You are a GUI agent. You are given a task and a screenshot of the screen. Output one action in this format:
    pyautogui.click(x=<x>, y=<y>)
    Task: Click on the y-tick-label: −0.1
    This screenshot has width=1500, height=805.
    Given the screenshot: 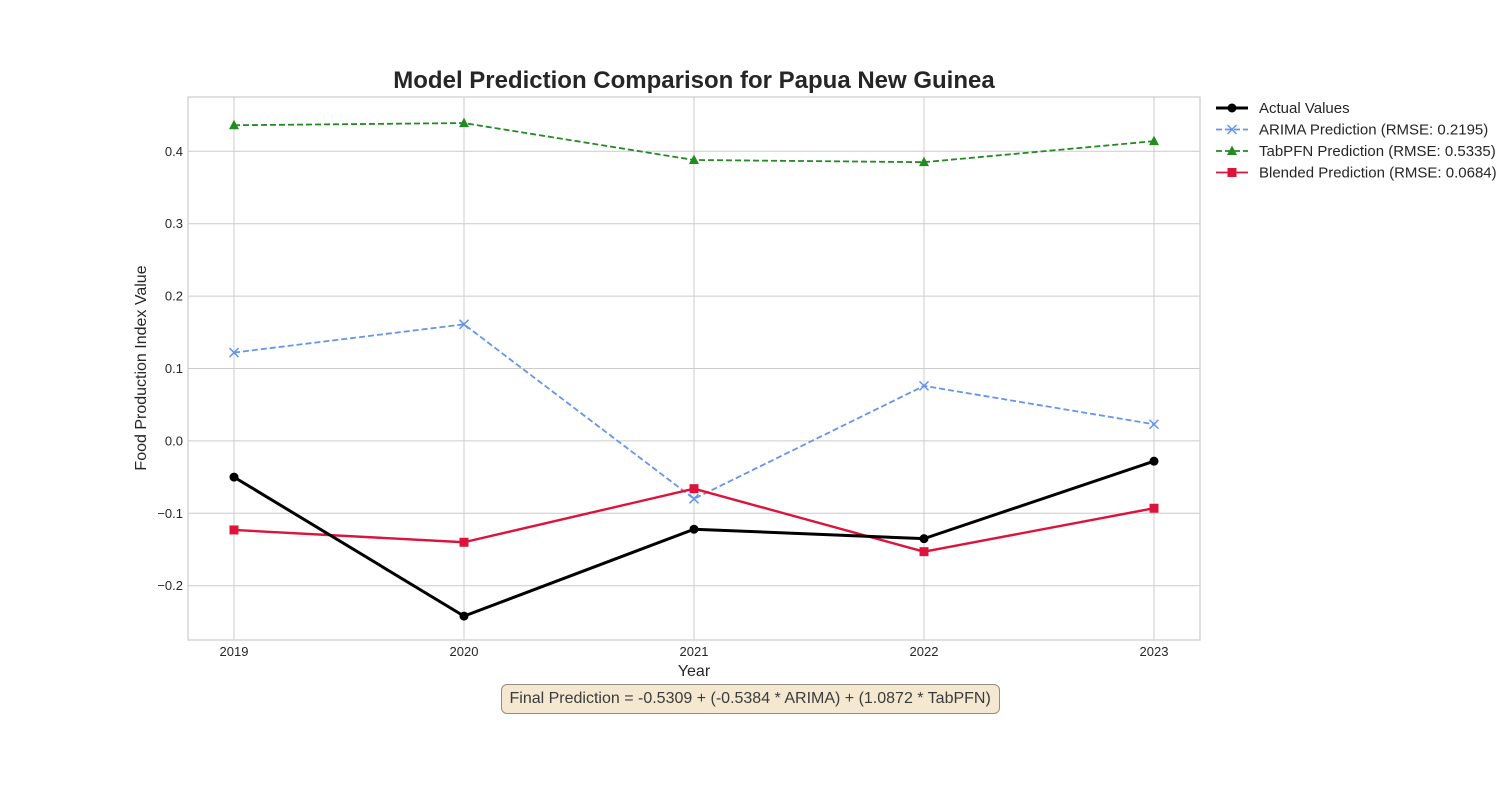 What is the action you would take?
    pyautogui.click(x=170, y=513)
    